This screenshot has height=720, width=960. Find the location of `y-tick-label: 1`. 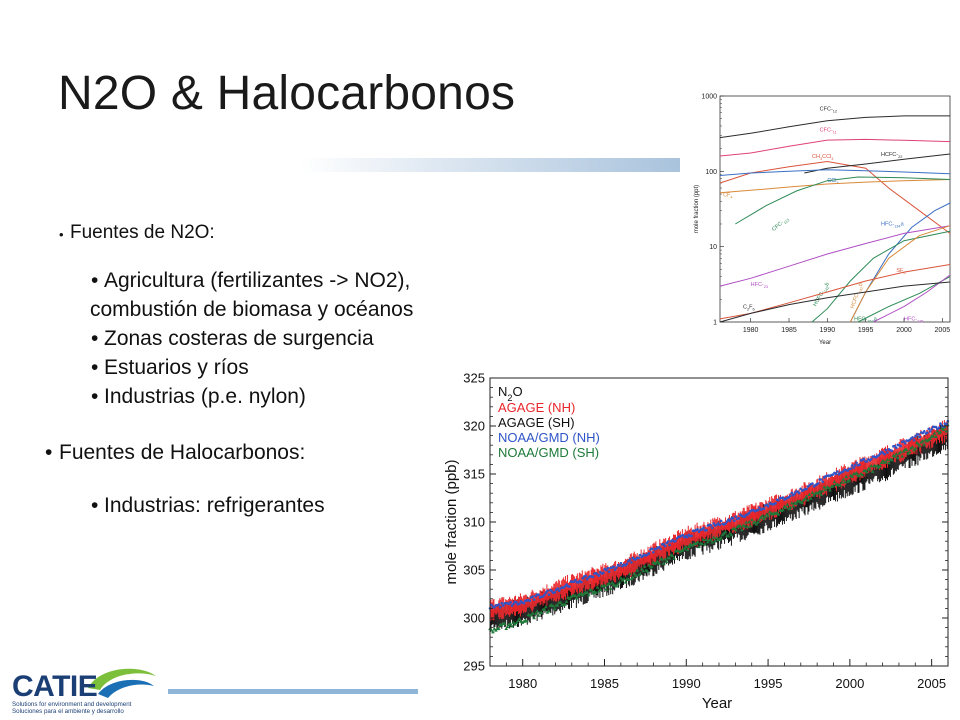

y-tick-label: 1 is located at coordinates (715, 323).